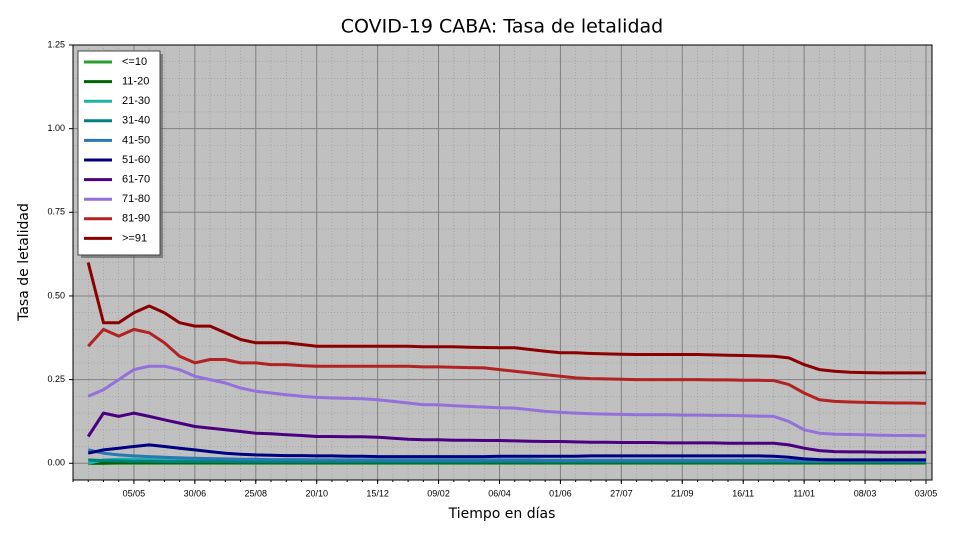 The width and height of the screenshot is (960, 540). Describe the element at coordinates (56, 44) in the screenshot. I see `y-tick-label: 1.25` at that location.